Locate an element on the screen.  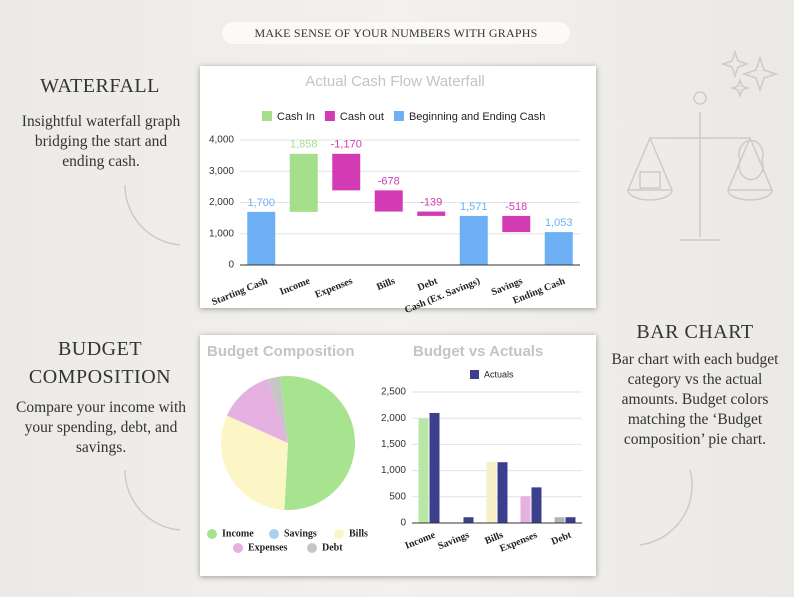
y-tick-label: 2,500 is located at coordinates (393, 392).